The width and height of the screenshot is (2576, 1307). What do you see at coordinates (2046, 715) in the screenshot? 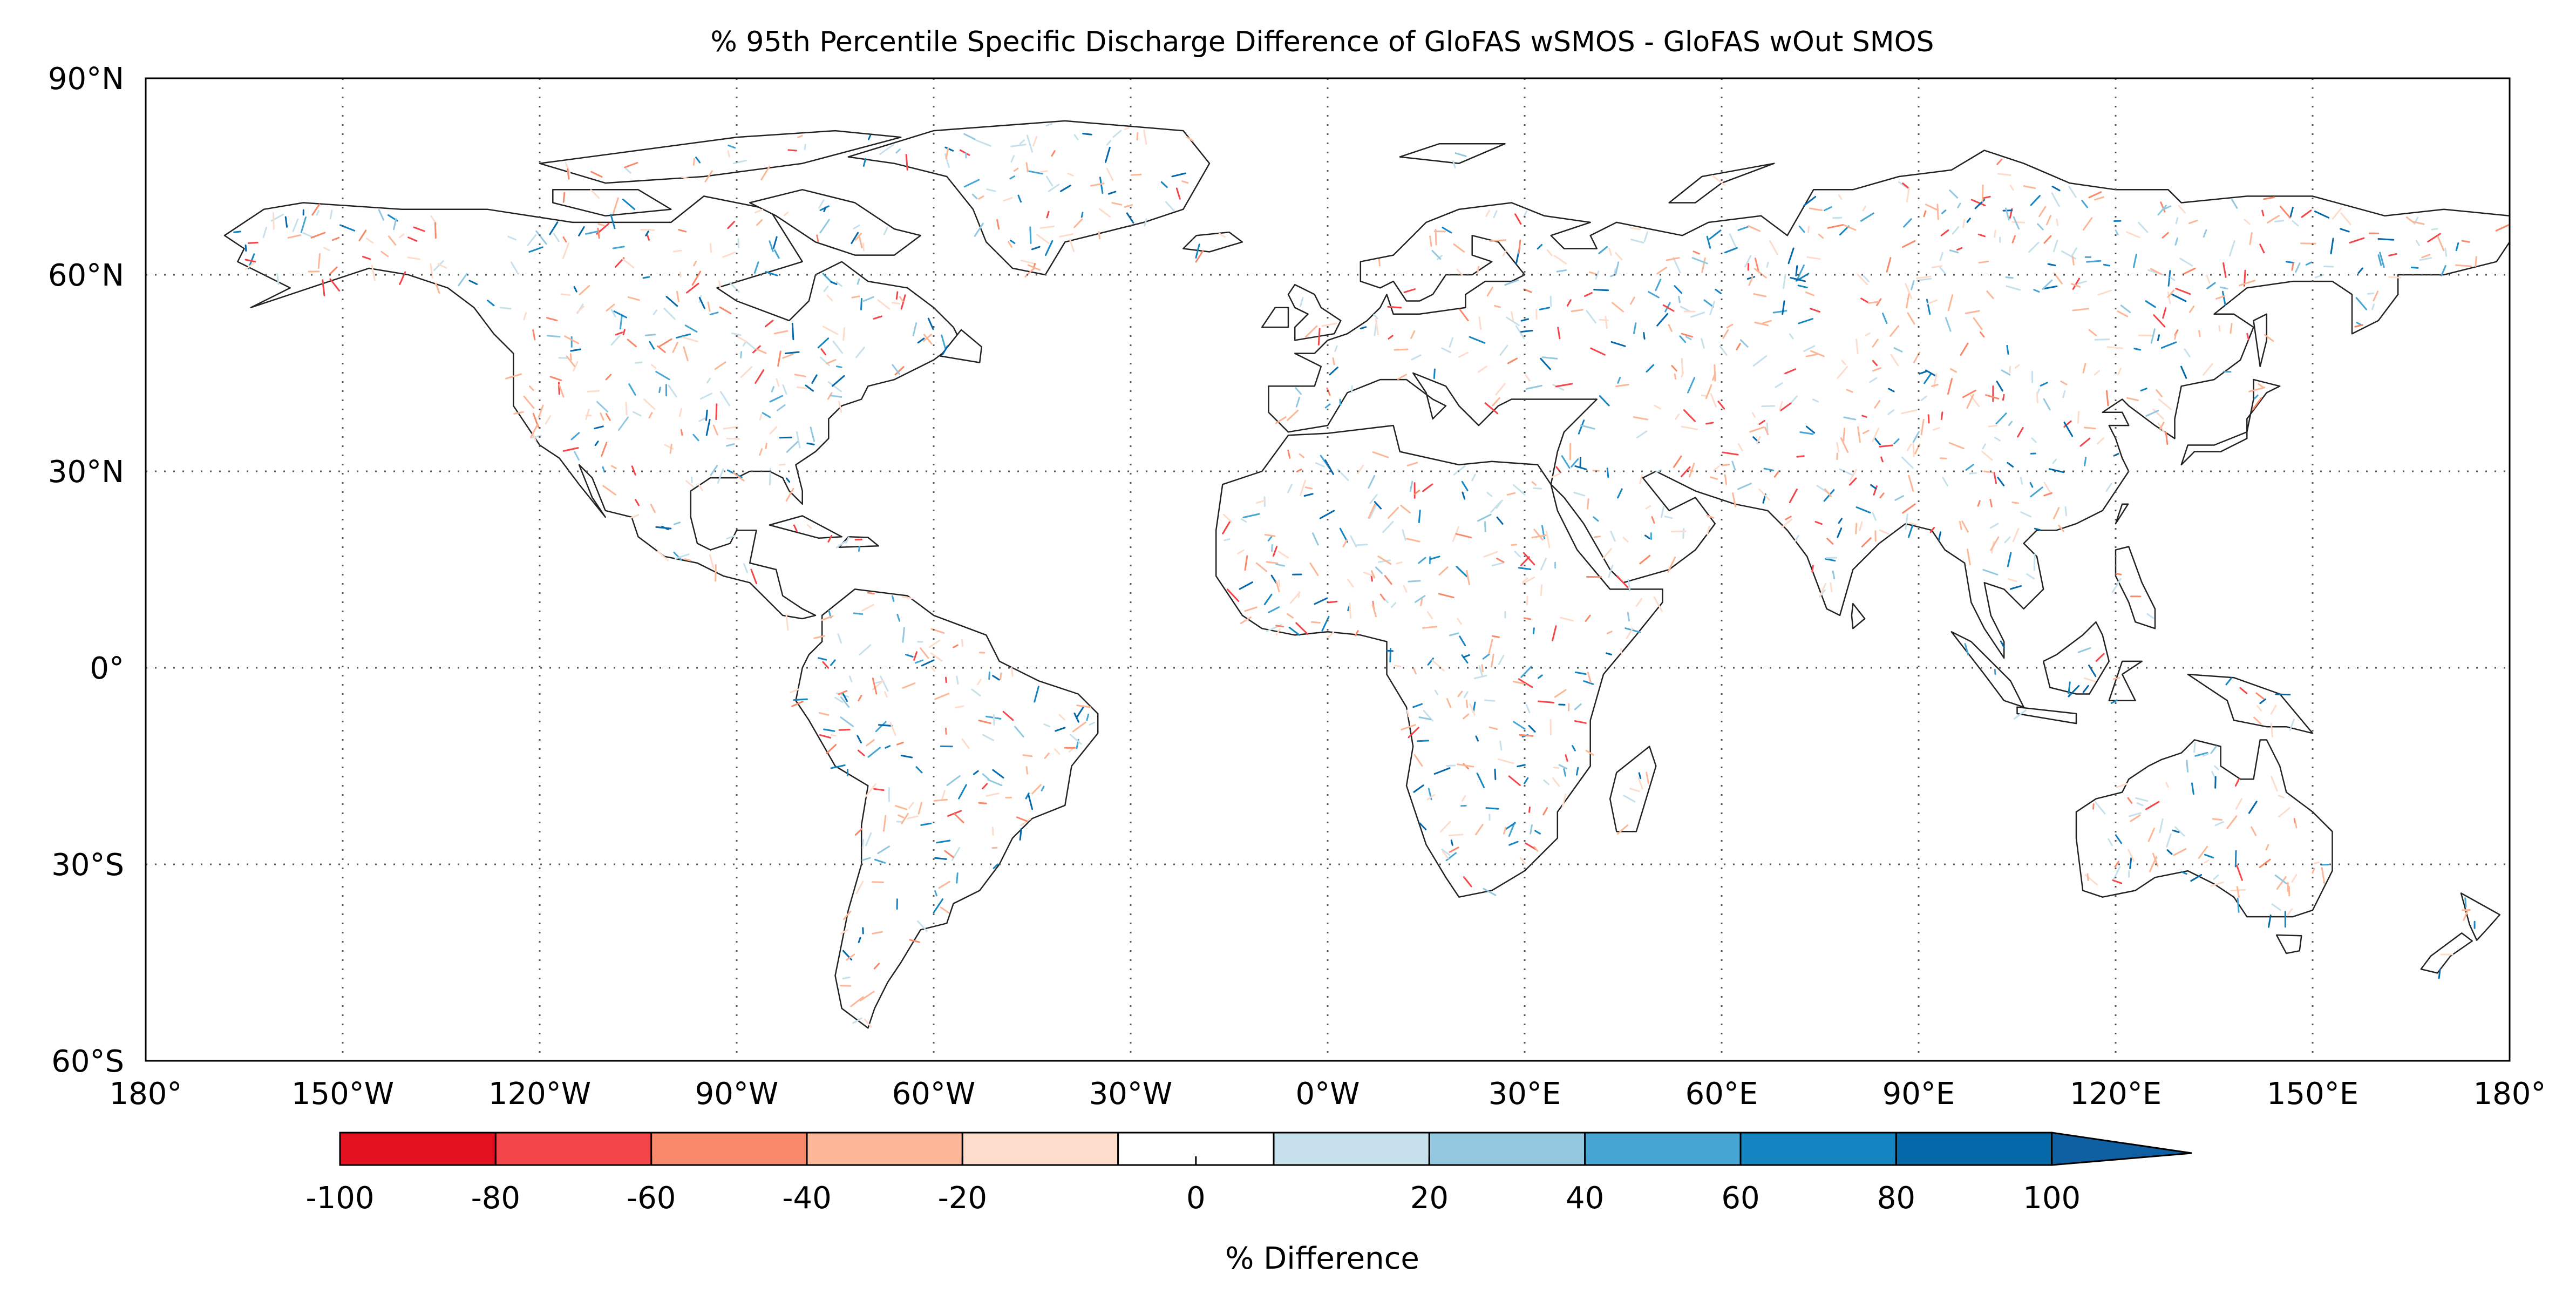
I see `landmass-java` at bounding box center [2046, 715].